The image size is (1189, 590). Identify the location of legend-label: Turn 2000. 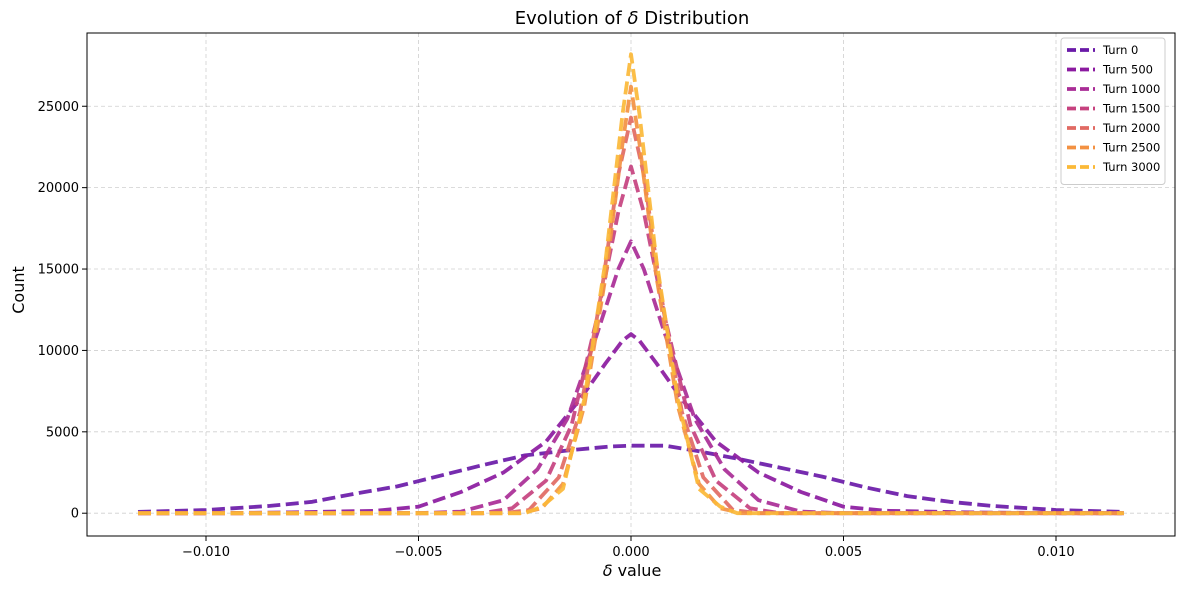
(1131, 128).